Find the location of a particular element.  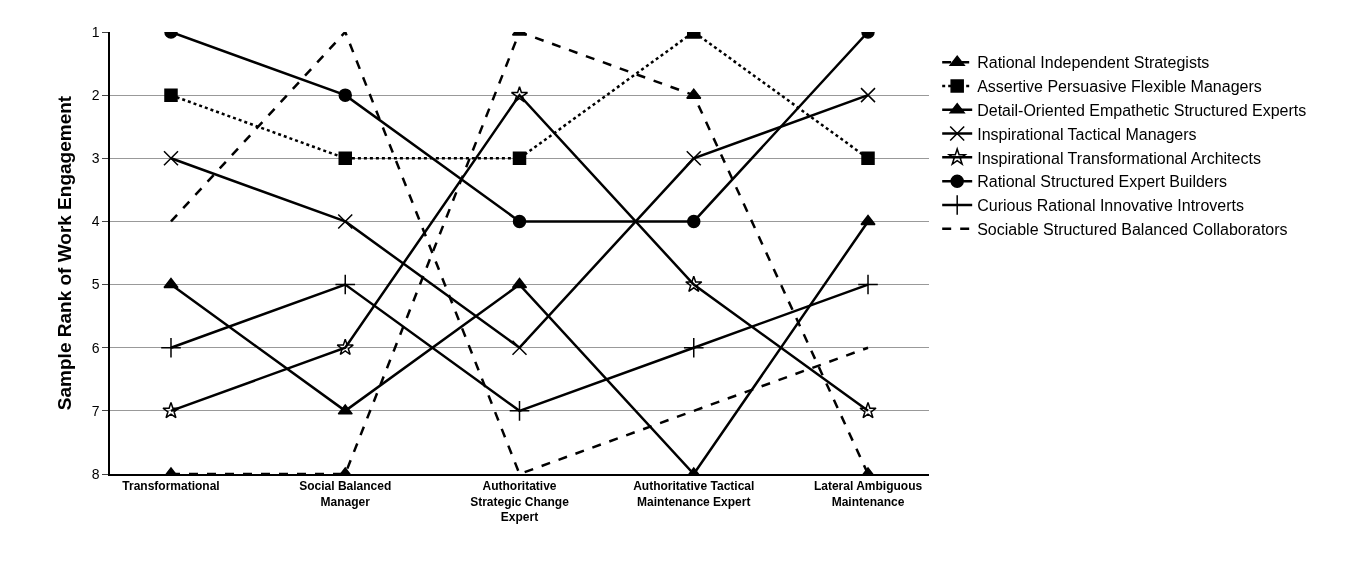

y-tick-label: 2 is located at coordinates (95, 95).